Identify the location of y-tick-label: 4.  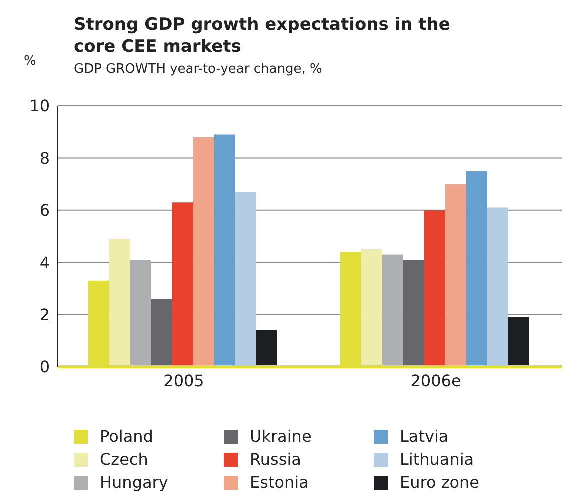
(45, 262).